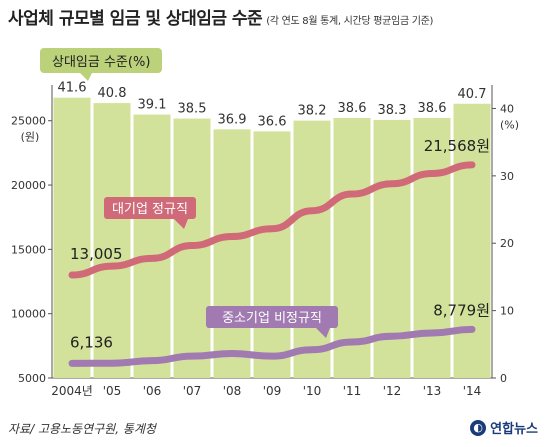 Image resolution: width=550 pixels, height=447 pixels. Describe the element at coordinates (392, 110) in the screenshot. I see `bar-value-label: 38.3` at that location.